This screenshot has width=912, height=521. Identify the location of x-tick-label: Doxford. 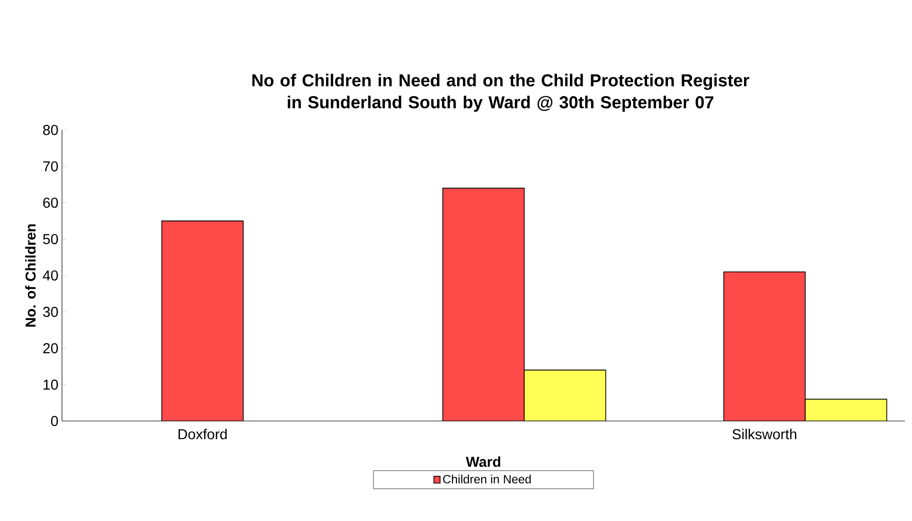
(202, 434).